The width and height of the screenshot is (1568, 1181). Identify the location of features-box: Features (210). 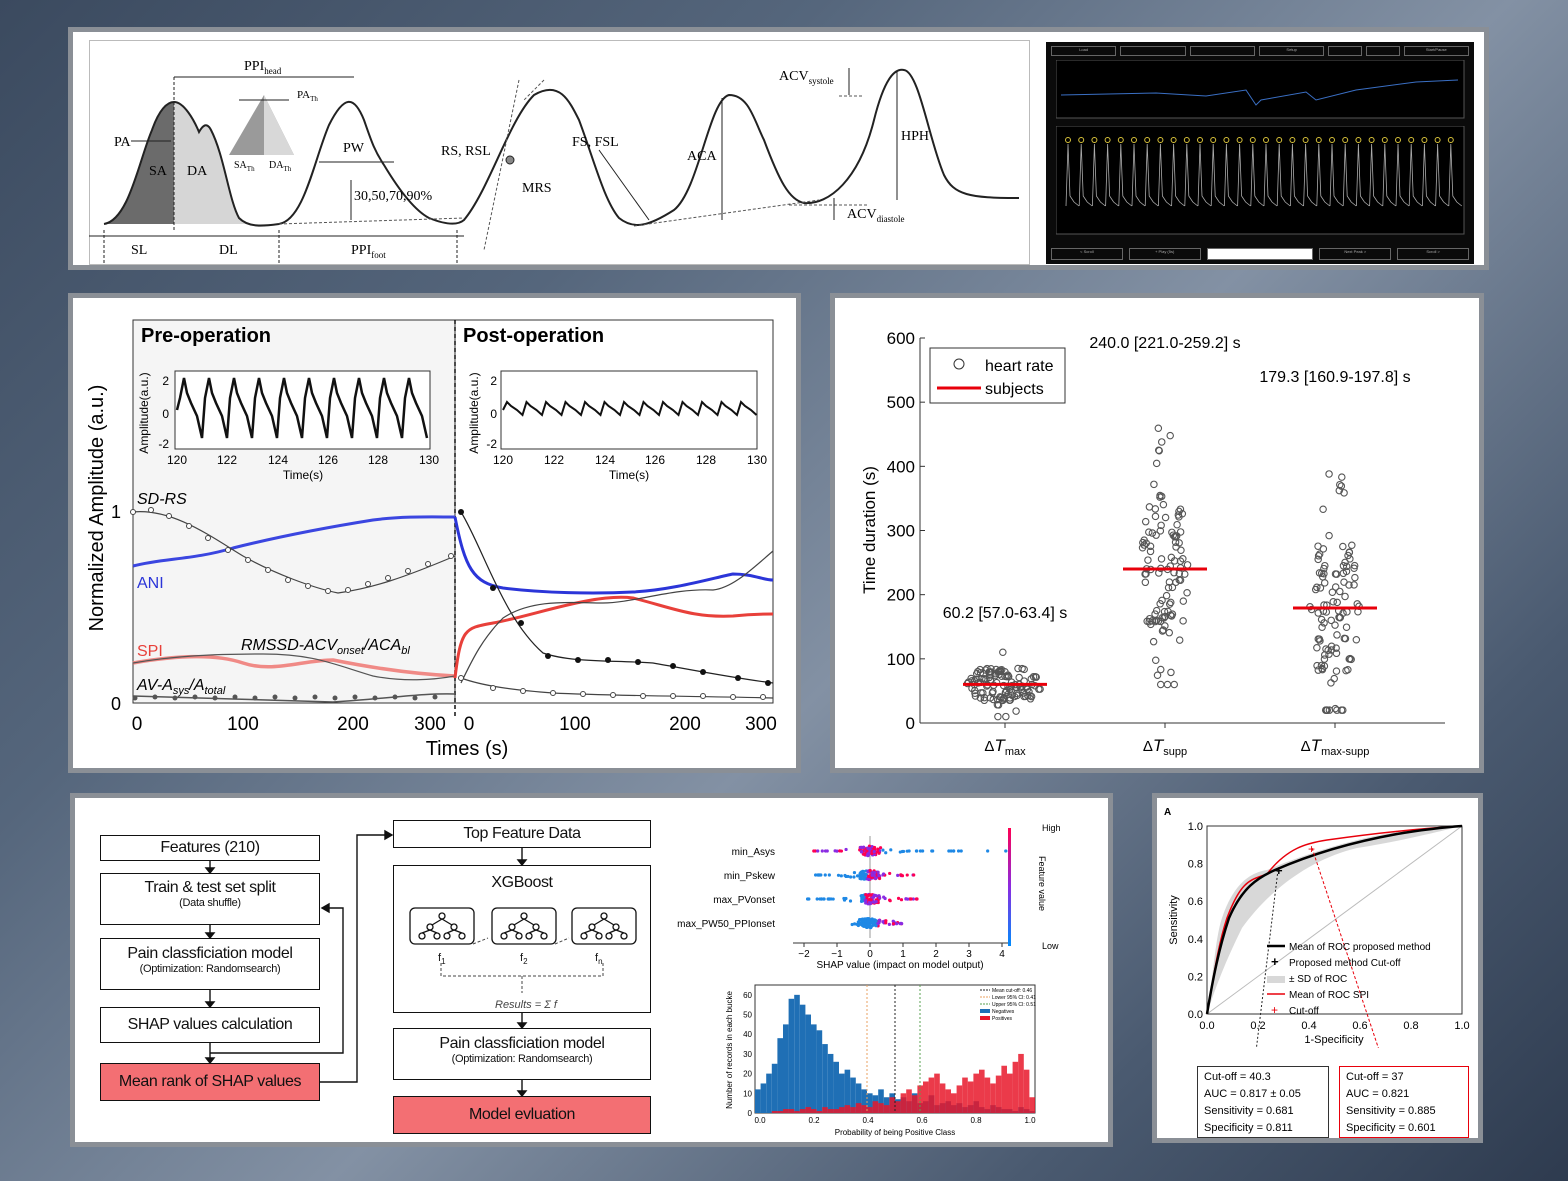
(210, 848).